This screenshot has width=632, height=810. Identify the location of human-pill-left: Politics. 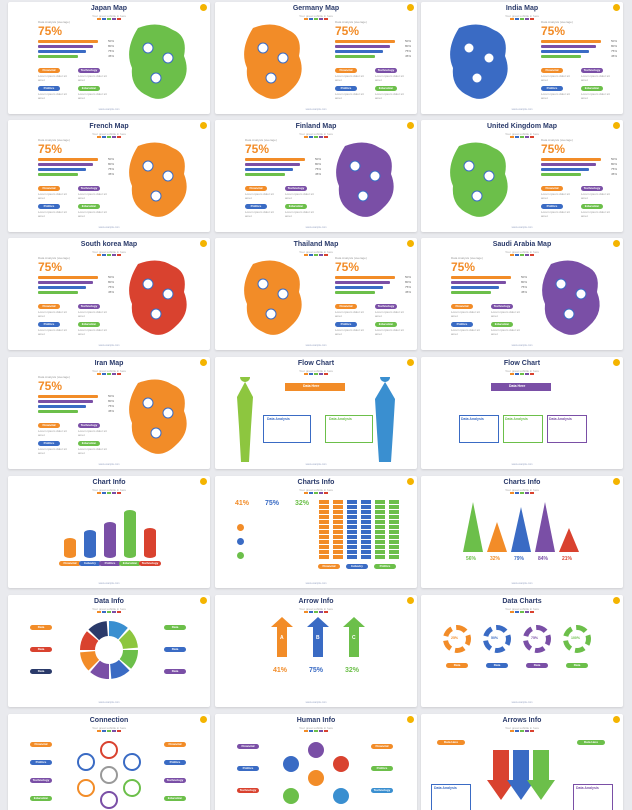
(248, 768).